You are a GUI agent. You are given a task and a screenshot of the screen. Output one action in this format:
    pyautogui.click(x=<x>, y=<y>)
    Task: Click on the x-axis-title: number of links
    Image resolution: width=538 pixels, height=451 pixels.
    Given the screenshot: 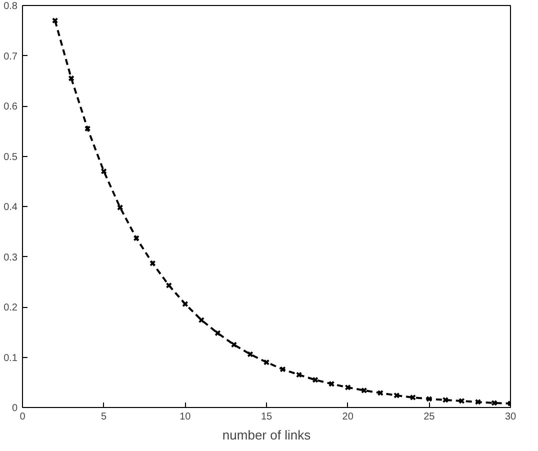 What is the action you would take?
    pyautogui.click(x=267, y=435)
    